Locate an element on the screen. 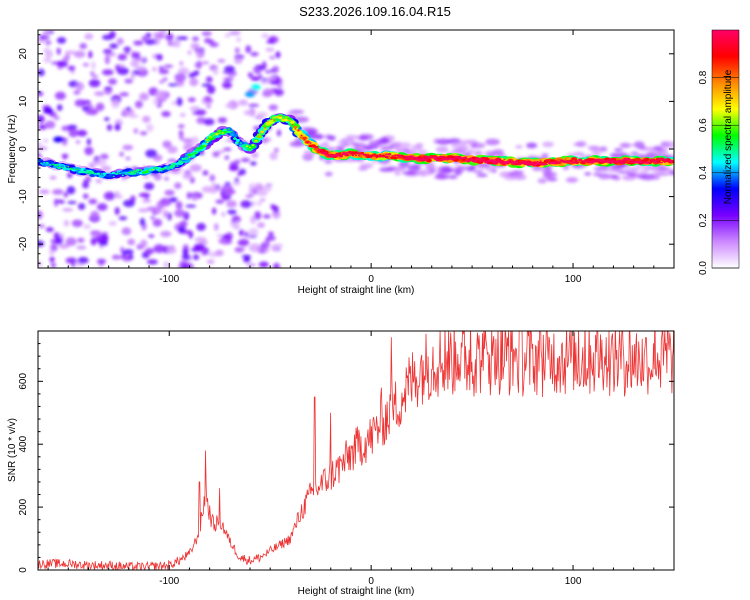 Image resolution: width=750 pixels, height=600 pixels. spectrogram-y-label: Frequency (Hz) is located at coordinates (12, 149).